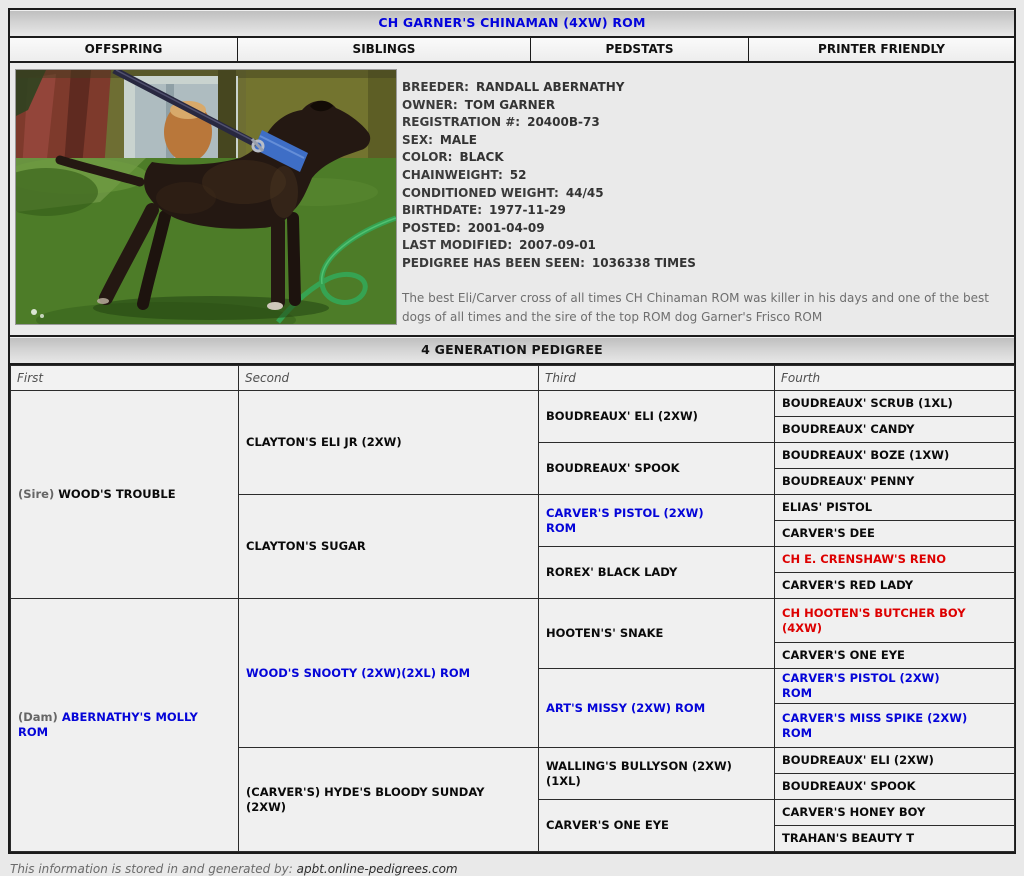  I want to click on pedigree-cell-dam: (Dam) ABERNATHY'S MOLLY ROM, so click(124, 725).